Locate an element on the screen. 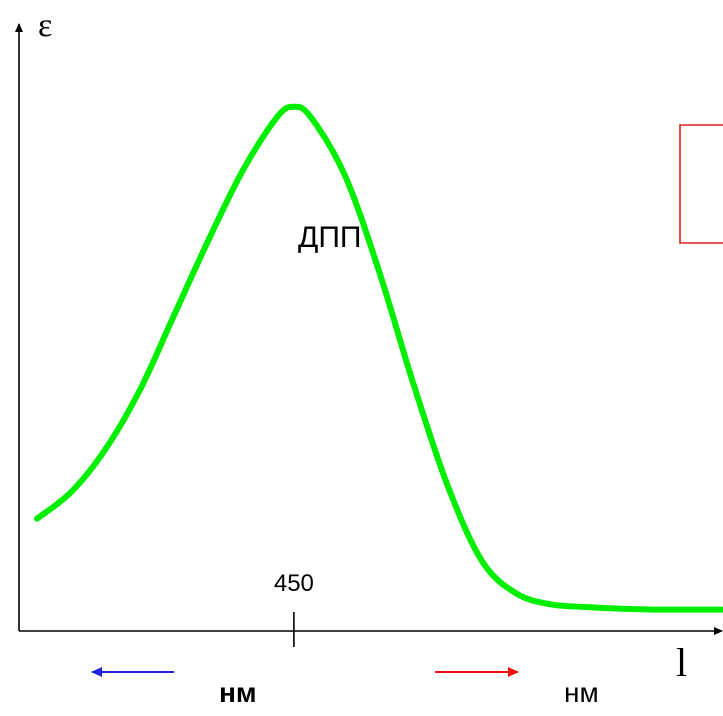  y-axis-label: ε is located at coordinates (45, 25).